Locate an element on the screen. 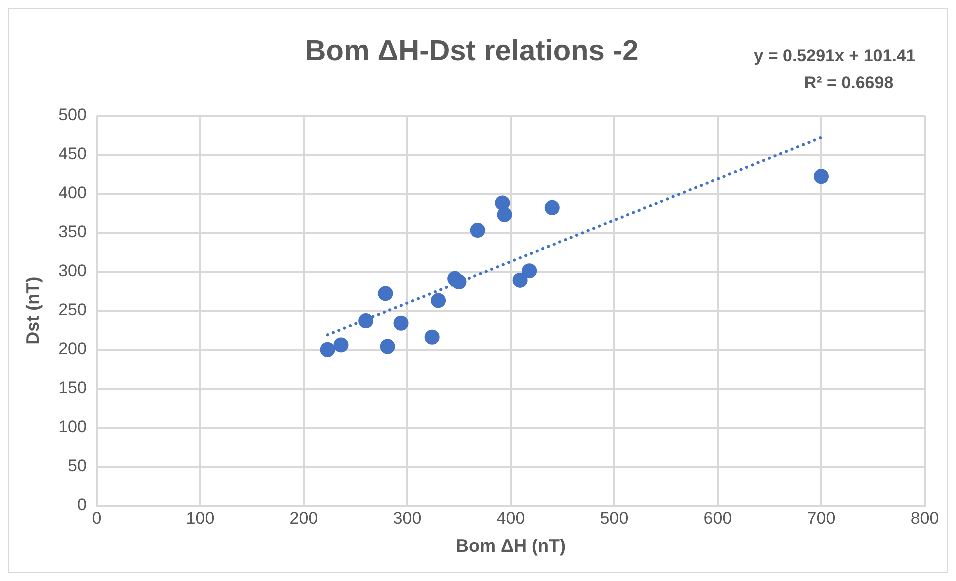 This screenshot has height=581, width=956. chart-title: Bom ΔH-Dst relations -2 is located at coordinates (472, 51).